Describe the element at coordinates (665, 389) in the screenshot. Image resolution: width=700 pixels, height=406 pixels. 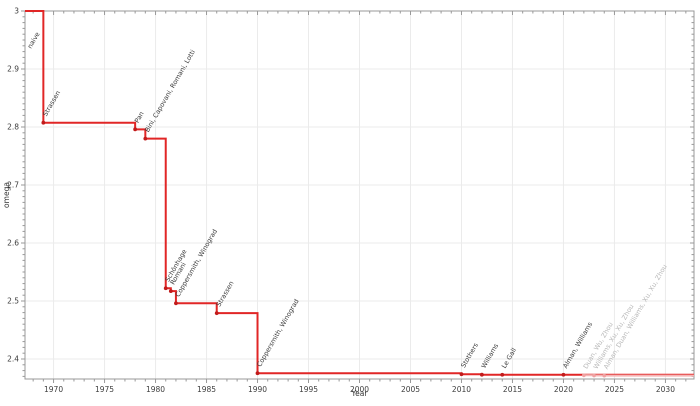
I see `x-tick-label: 2030` at that location.